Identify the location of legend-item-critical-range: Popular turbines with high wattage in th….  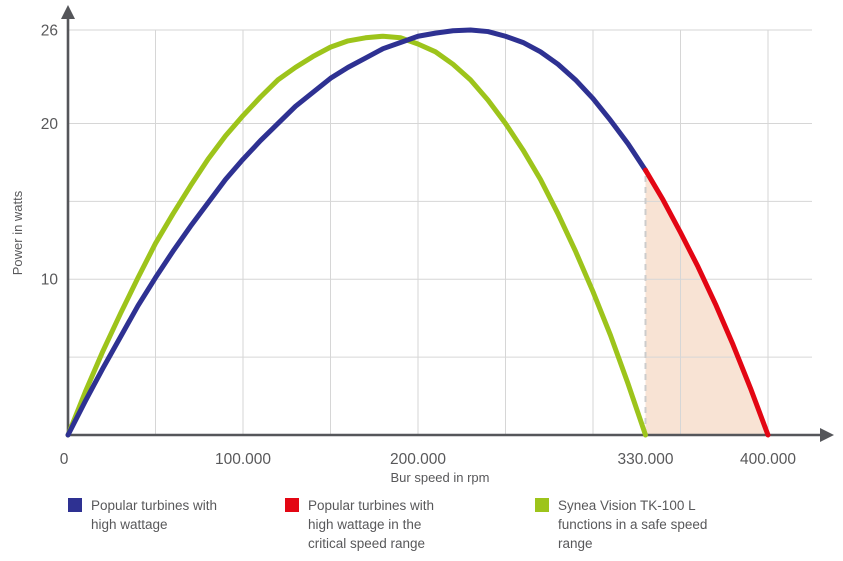
(410, 524).